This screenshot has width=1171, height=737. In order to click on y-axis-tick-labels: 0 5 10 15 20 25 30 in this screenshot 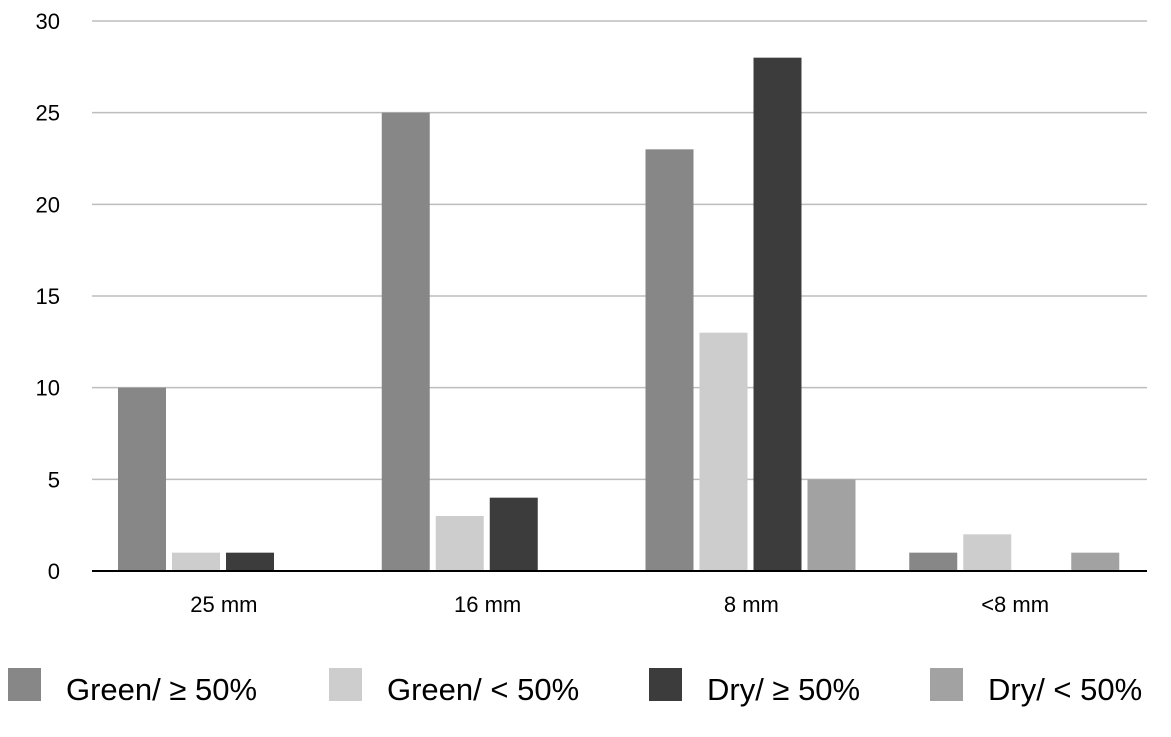, I will do `click(48, 296)`.